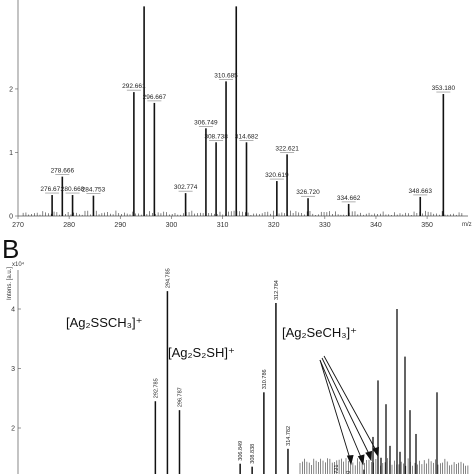 The height and width of the screenshot is (474, 474). I want to click on panel-a-x-ticks: 270 280 290 300 310 320 330 340 350, so click(222, 222).